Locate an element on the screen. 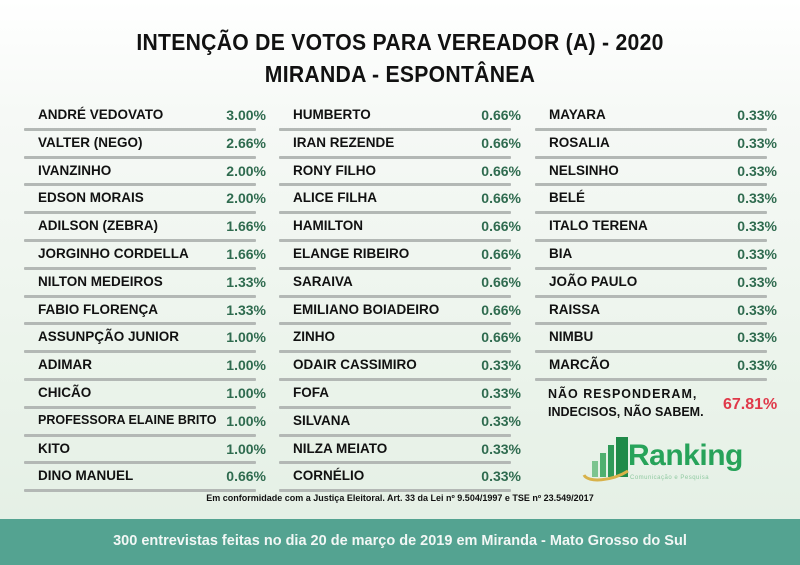  candidate-name: NILTON MEDEIROS is located at coordinates (100, 281).